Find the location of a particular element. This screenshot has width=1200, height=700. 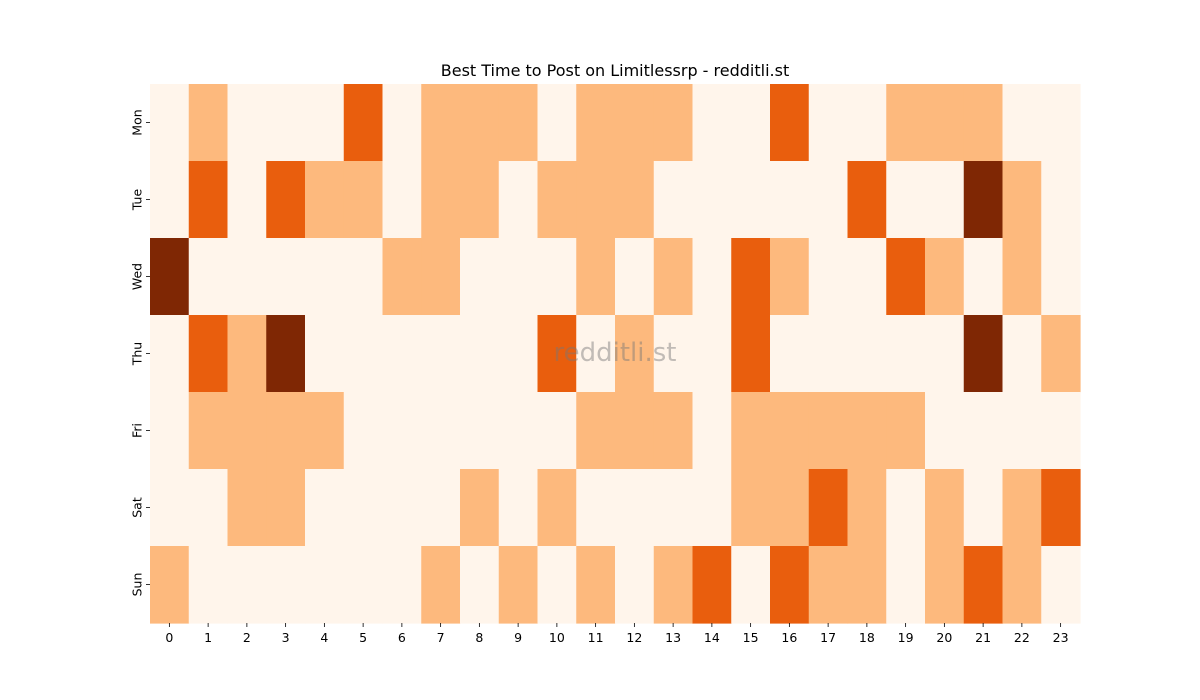

x-tick-label: 13 is located at coordinates (673, 637).